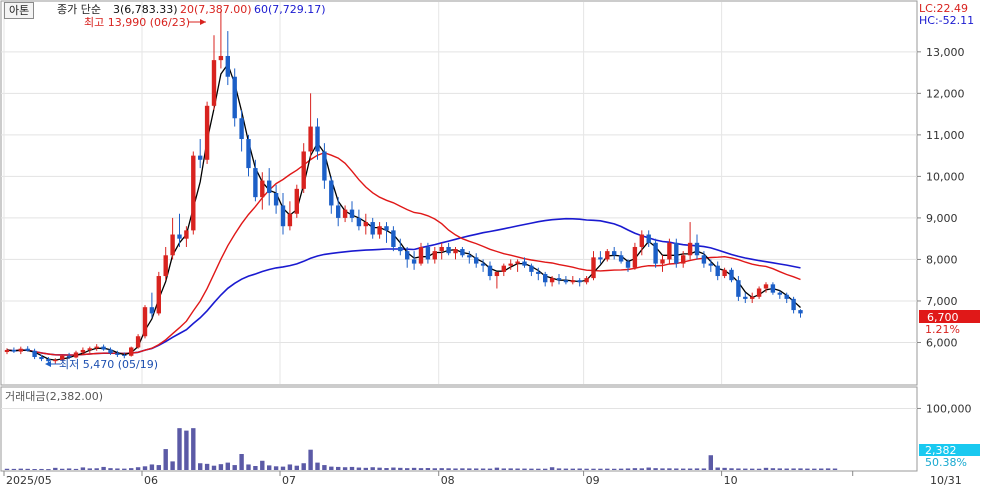 The height and width of the screenshot is (489, 982). I want to click on volume-bars, so click(421, 449).